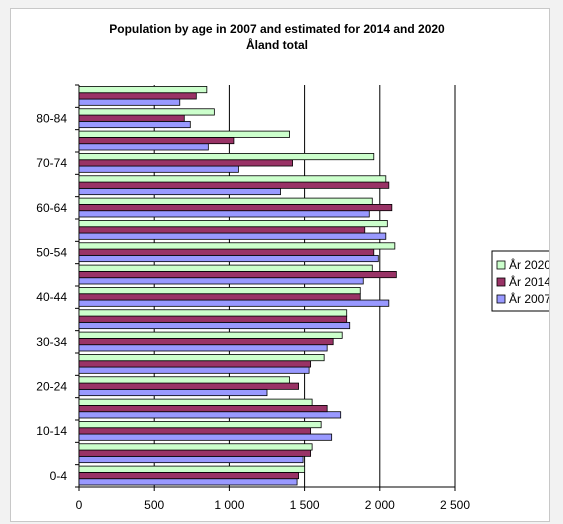 The height and width of the screenshot is (524, 563). What do you see at coordinates (51, 431) in the screenshot?
I see `y-tick-label: 10-14` at bounding box center [51, 431].